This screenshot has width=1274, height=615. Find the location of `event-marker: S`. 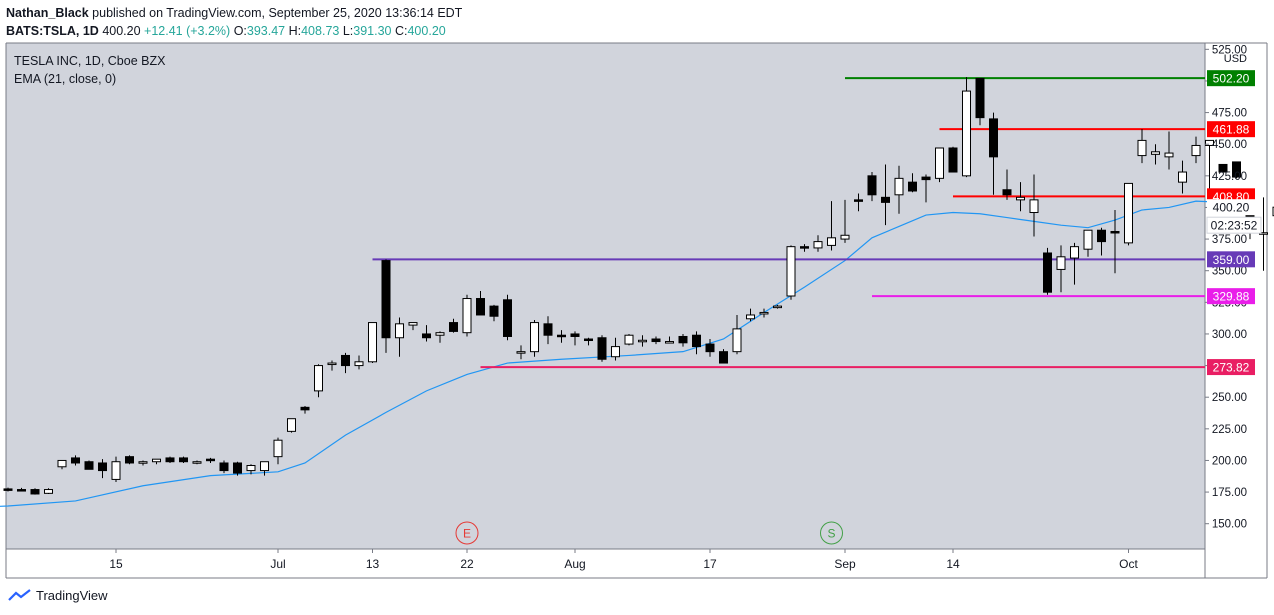

event-marker: S is located at coordinates (831, 533).